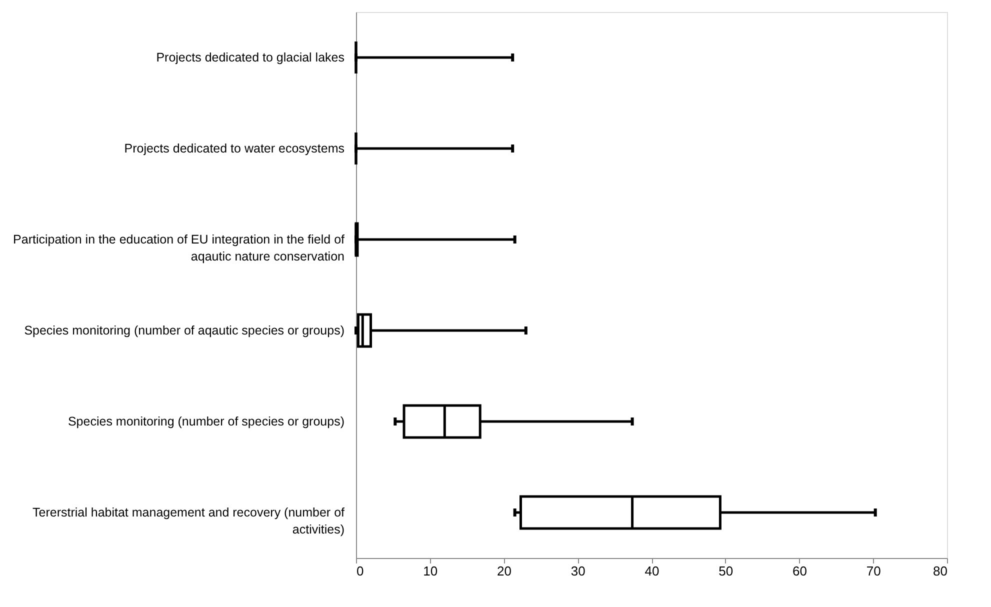 This screenshot has height=607, width=991. Describe the element at coordinates (360, 571) in the screenshot. I see `x-tick-label: 0` at that location.